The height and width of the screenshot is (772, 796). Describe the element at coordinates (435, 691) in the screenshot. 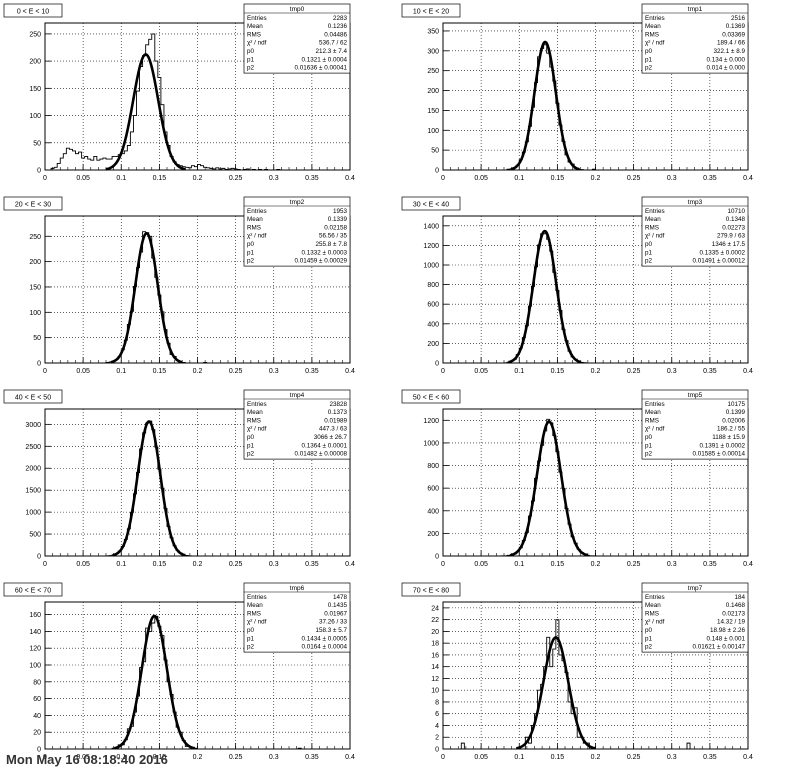

I see `y-tick-label: 10` at that location.